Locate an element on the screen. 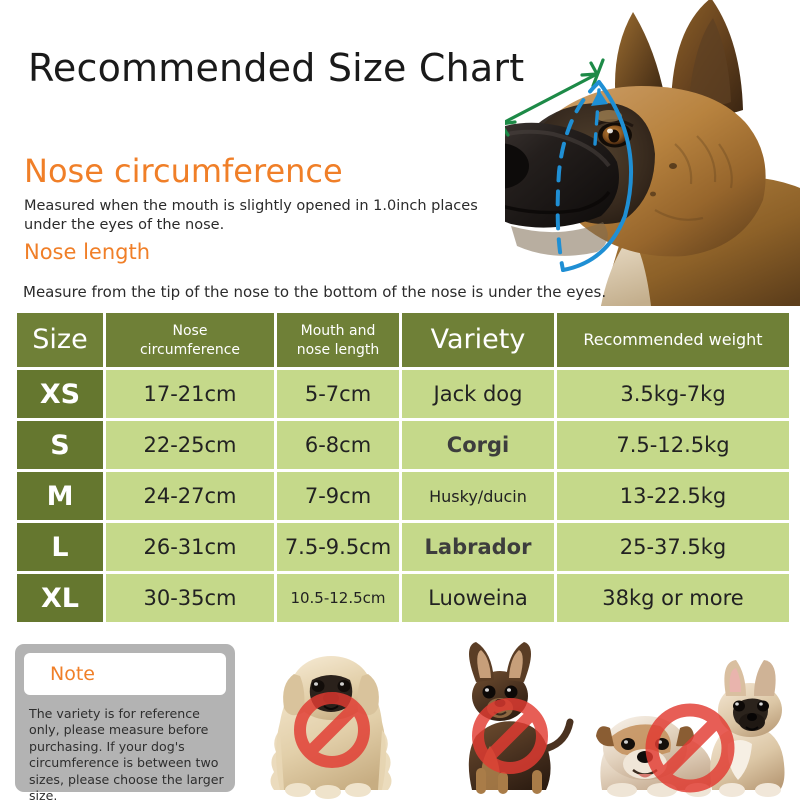  cell-mouth-nose-length: 5-7cm is located at coordinates (338, 394).